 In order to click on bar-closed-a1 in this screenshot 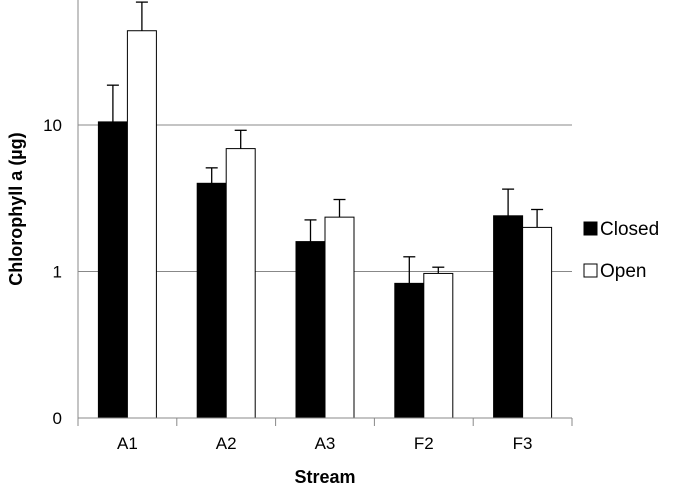, I will do `click(112, 270)`.